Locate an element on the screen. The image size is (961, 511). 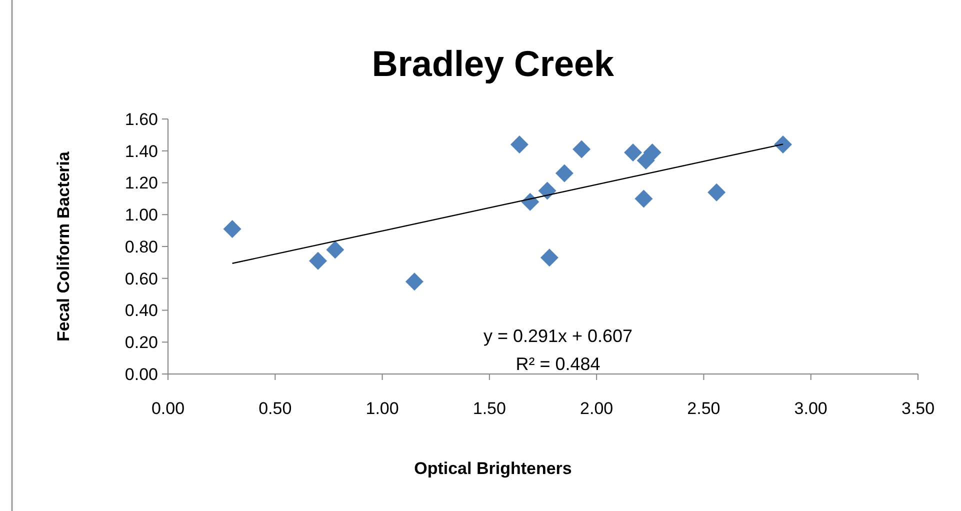
x-tick-label: 3.00 is located at coordinates (811, 408).